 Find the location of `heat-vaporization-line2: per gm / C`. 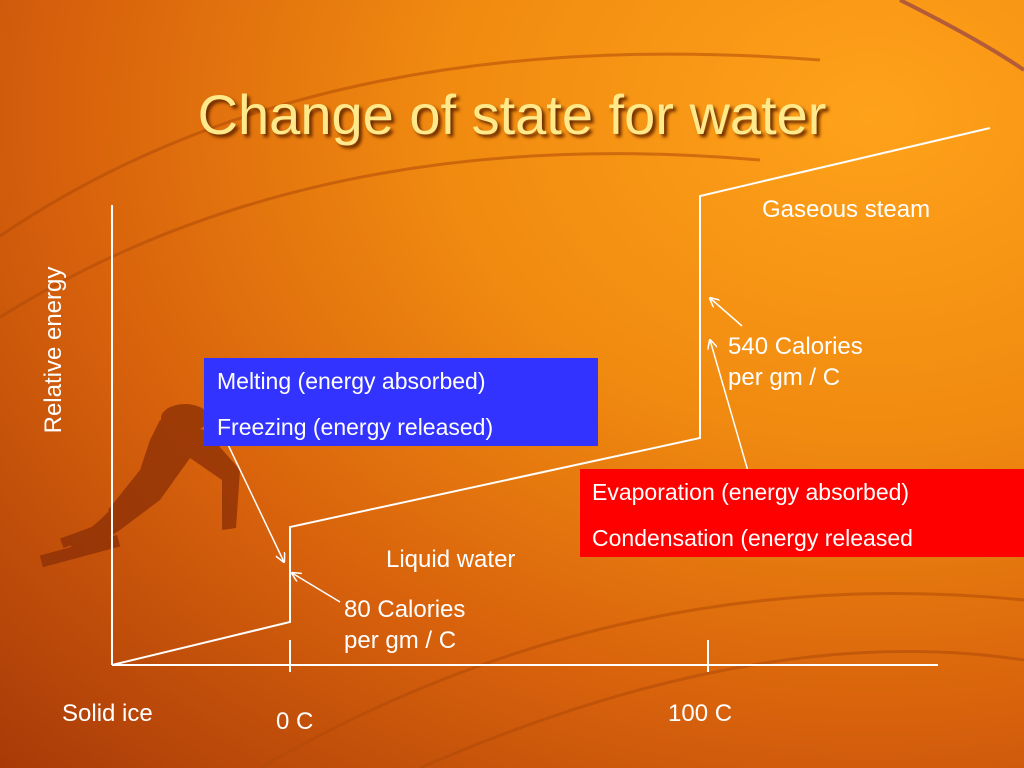

heat-vaporization-line2: per gm / C is located at coordinates (784, 377).